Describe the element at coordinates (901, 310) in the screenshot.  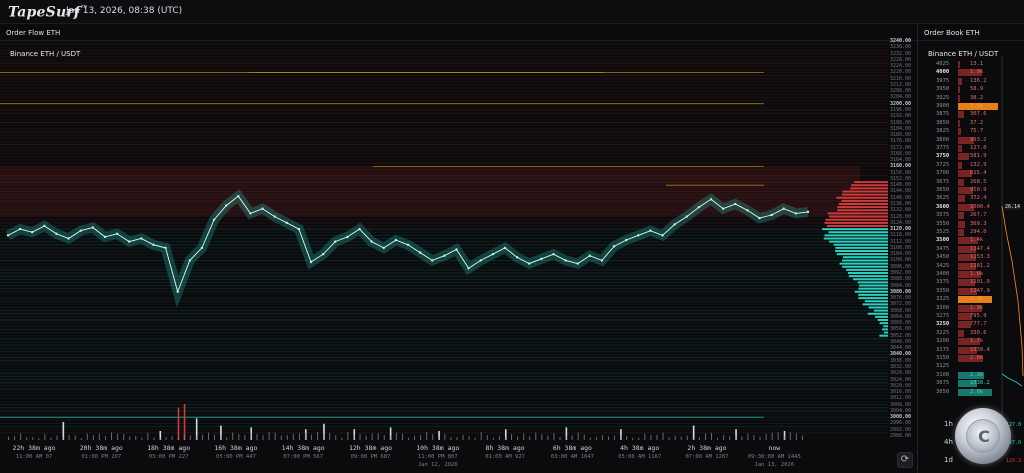
I see `price-tick-label: 3068.00` at that location.